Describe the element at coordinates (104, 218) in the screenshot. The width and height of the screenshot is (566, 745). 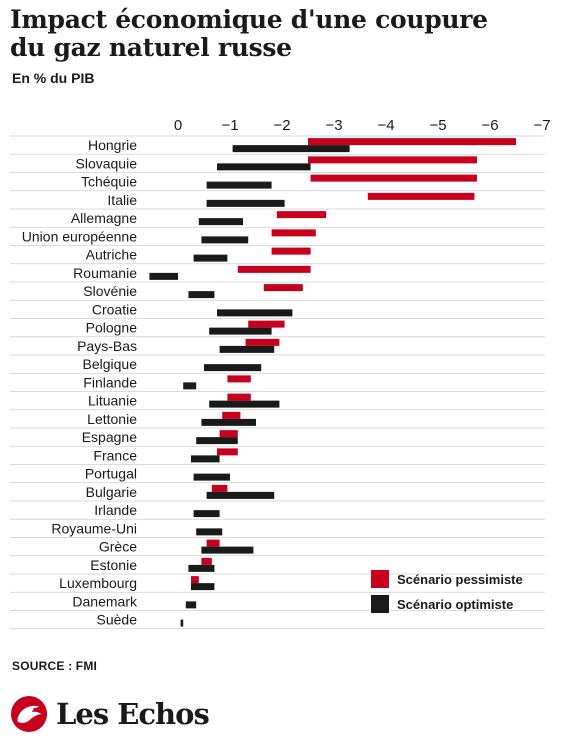
I see `category-label: Allemagne` at that location.